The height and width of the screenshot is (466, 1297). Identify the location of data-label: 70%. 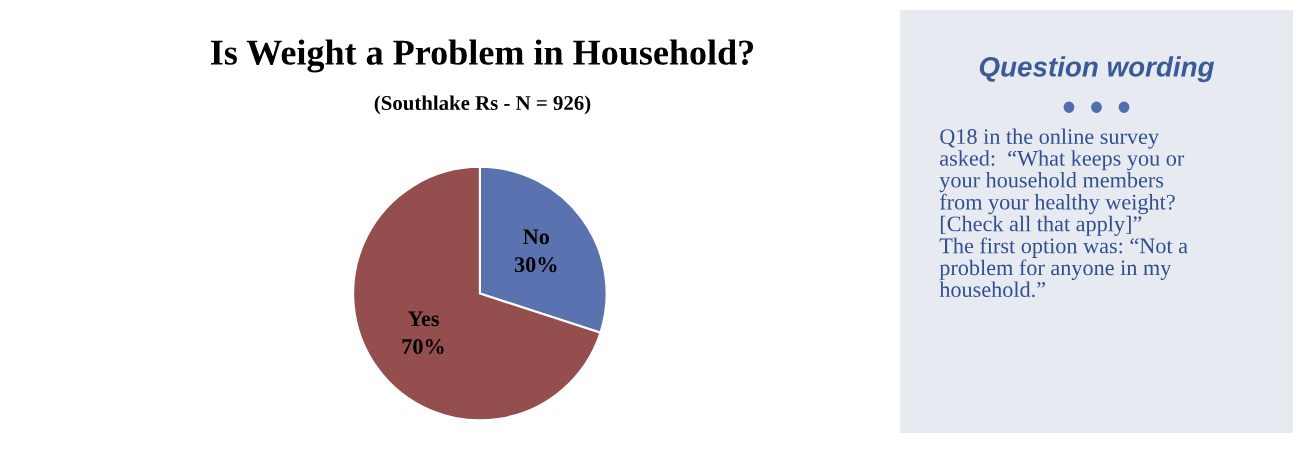
(423, 347).